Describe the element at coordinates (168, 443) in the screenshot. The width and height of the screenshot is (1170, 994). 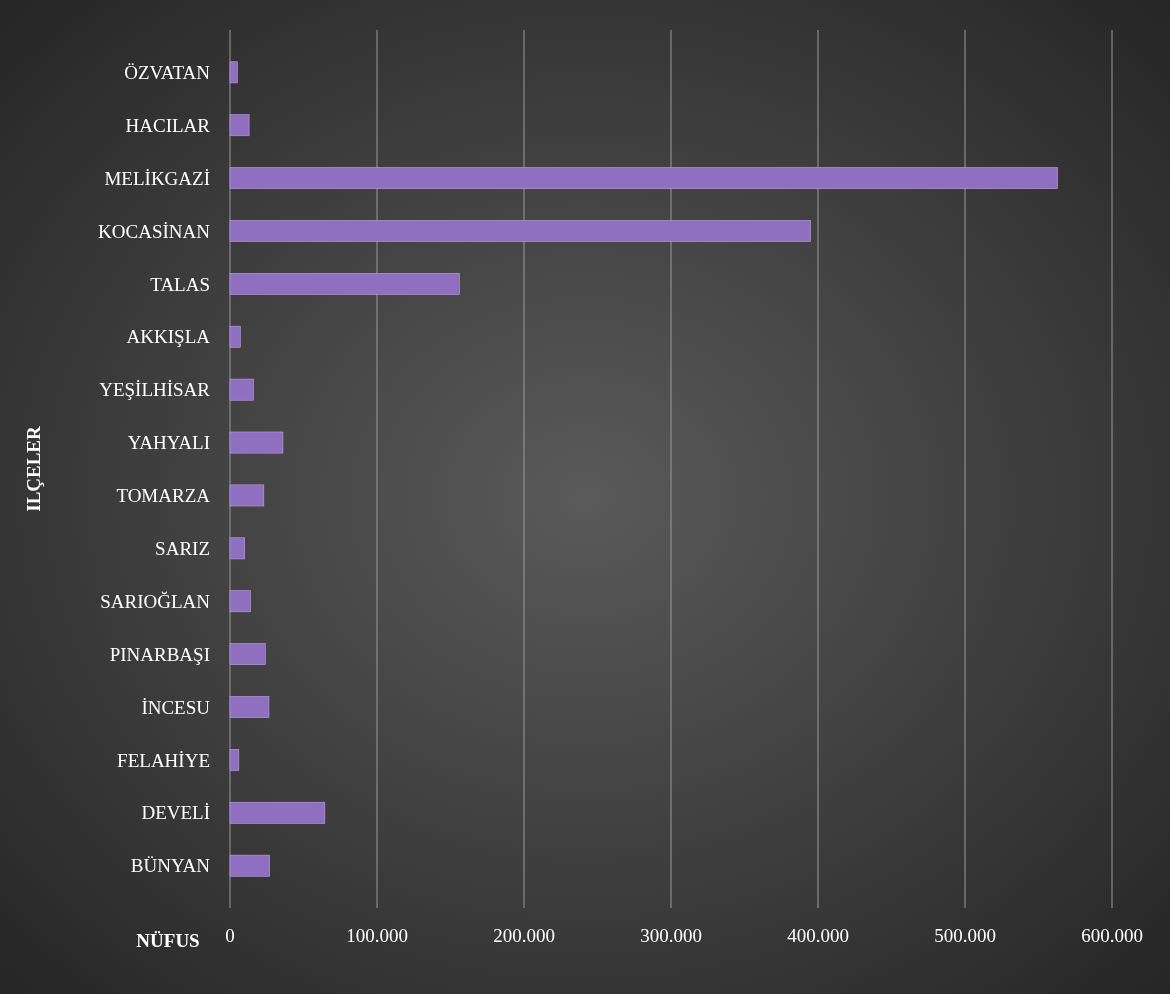
I see `y-tick-label: YAHYALI` at that location.